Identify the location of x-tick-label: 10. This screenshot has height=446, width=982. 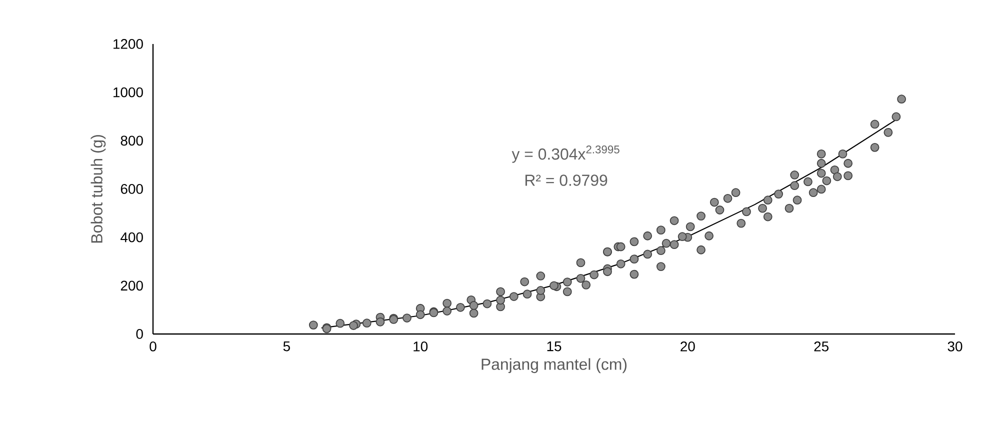
(421, 346).